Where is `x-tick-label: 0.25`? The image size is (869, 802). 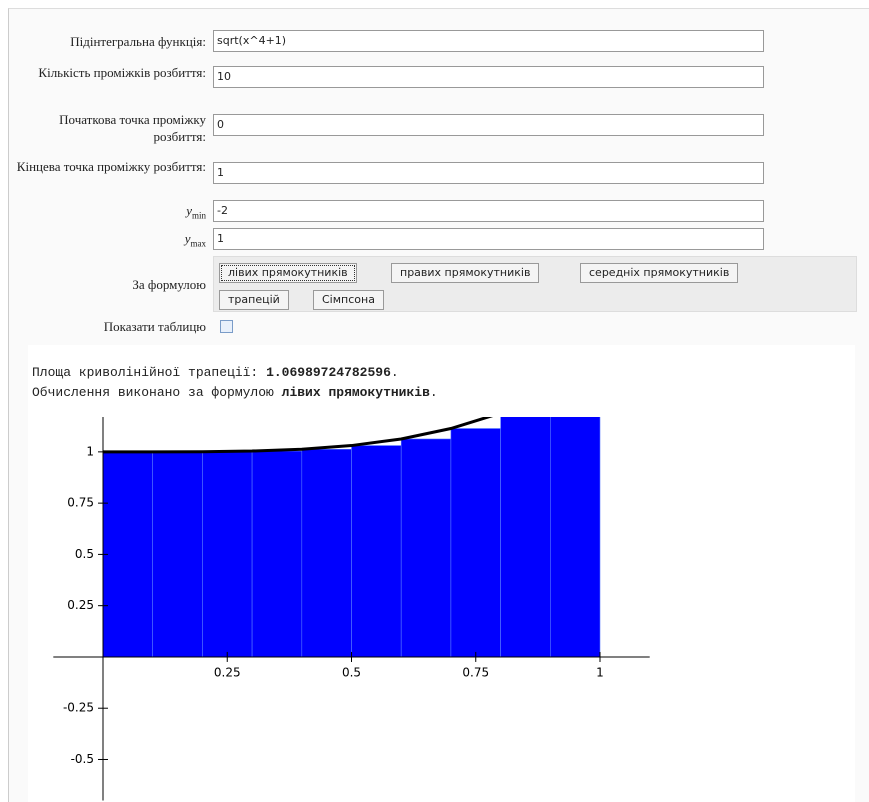
x-tick-label: 0.25 is located at coordinates (227, 672).